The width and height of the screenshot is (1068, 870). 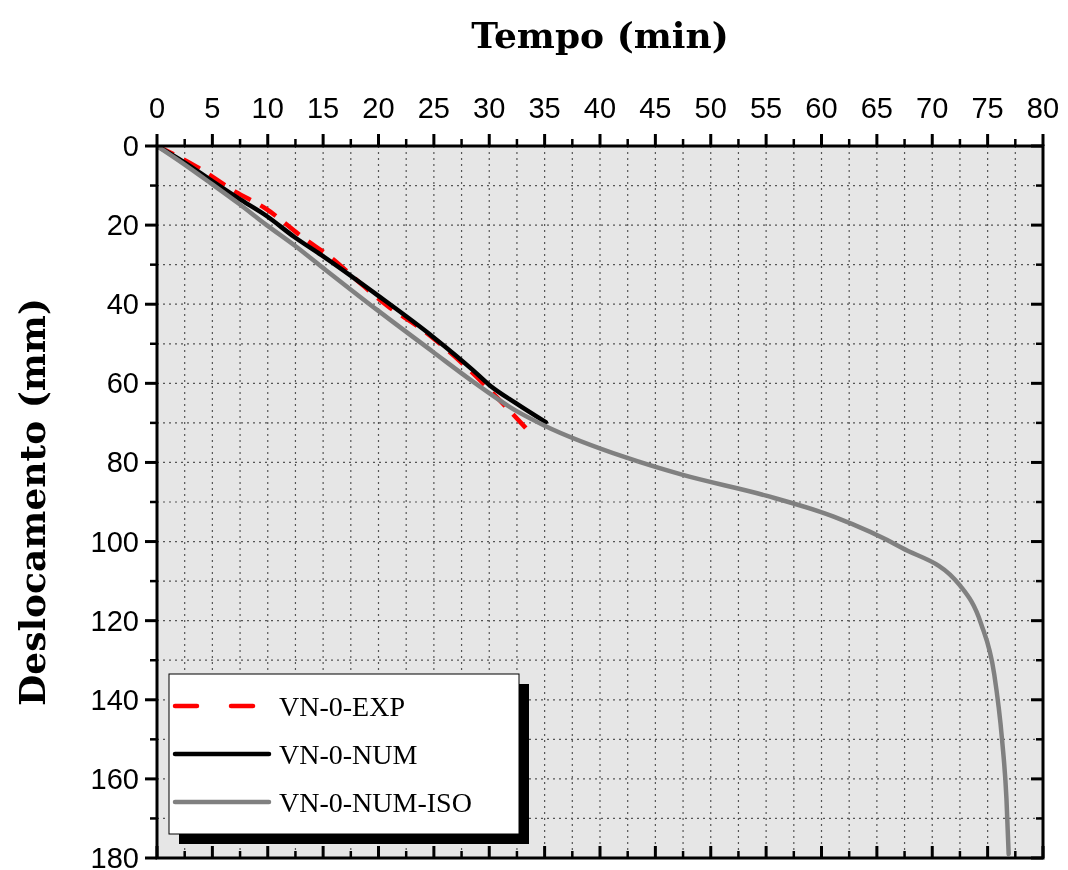 What do you see at coordinates (212, 108) in the screenshot?
I see `x-tick-label: 5` at bounding box center [212, 108].